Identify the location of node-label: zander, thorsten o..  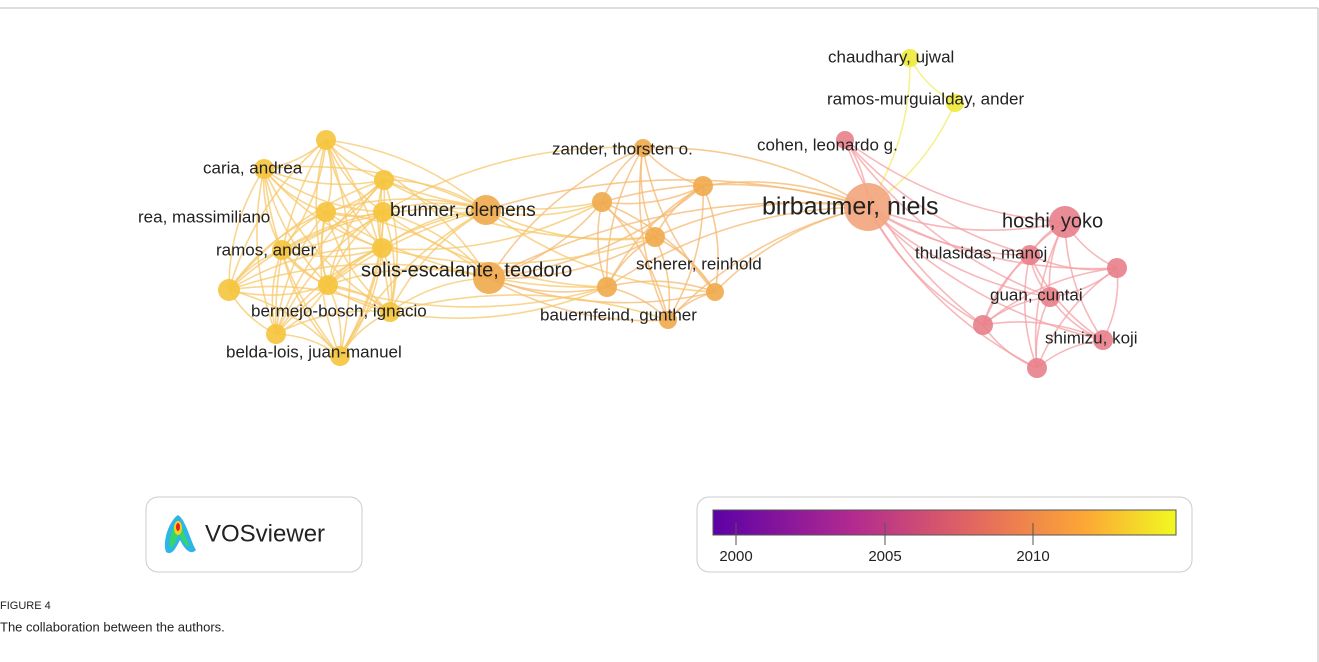
(622, 148).